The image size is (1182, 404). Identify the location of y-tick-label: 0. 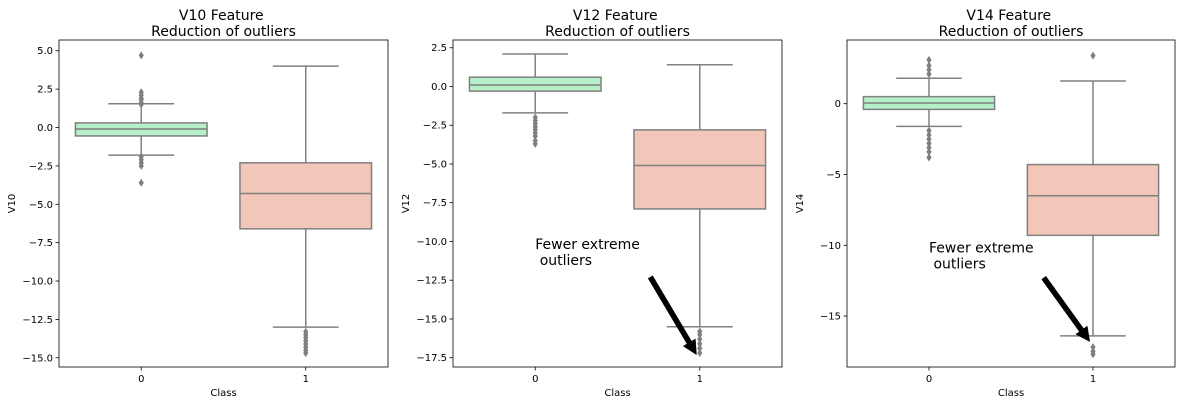
(838, 104).